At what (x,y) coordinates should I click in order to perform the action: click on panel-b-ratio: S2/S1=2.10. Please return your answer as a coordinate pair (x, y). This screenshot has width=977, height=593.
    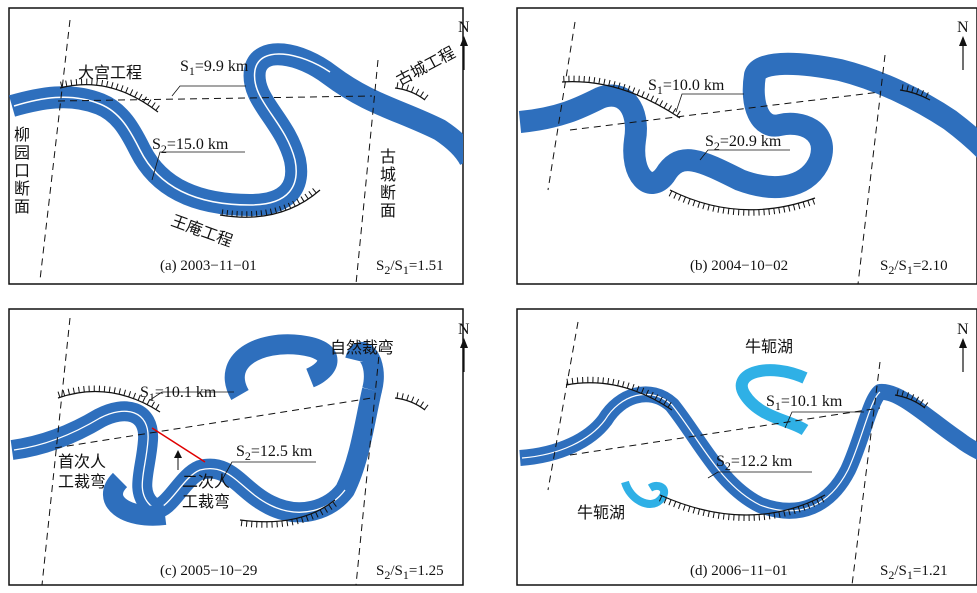
    Looking at the image, I should click on (914, 267).